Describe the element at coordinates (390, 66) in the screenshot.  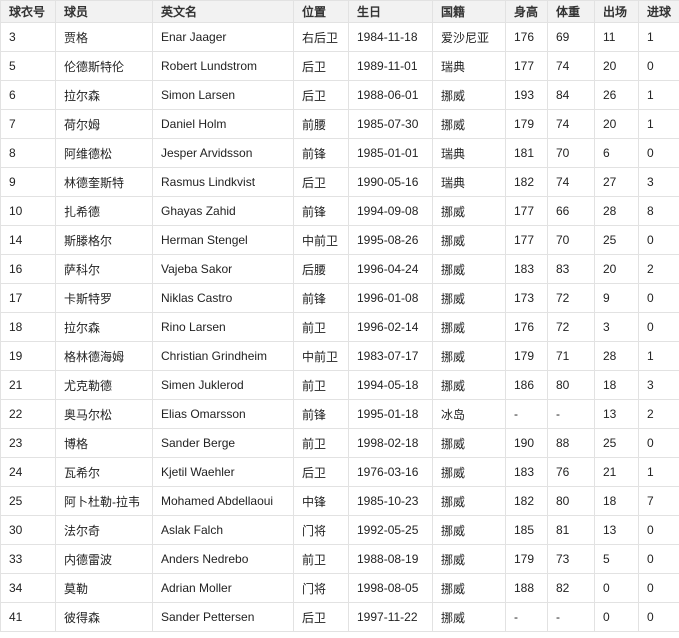
I see `table-cell: 1989-11-01` at that location.